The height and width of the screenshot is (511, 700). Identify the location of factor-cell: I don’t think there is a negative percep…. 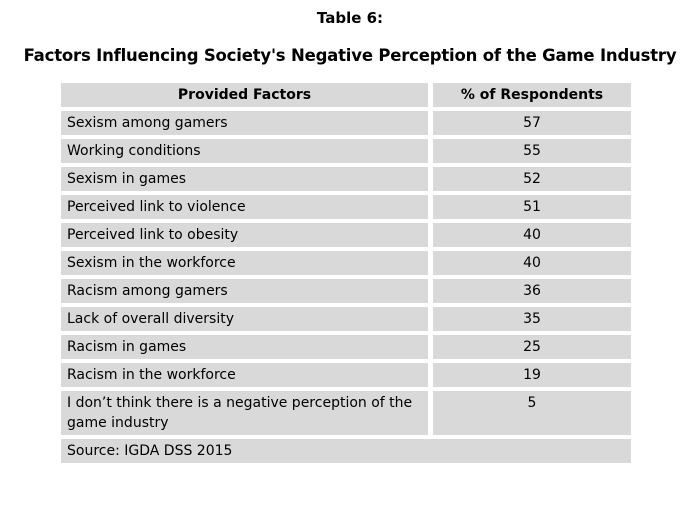
(244, 413).